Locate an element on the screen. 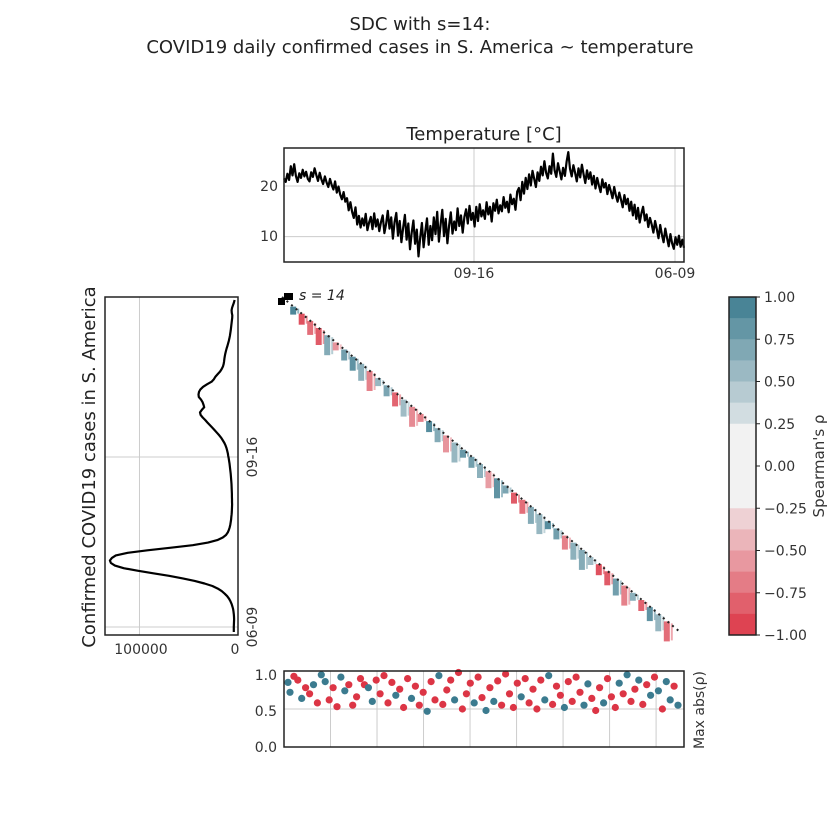 Image resolution: width=840 pixels, height=840 pixels. colorbar-bands is located at coordinates (742, 466).